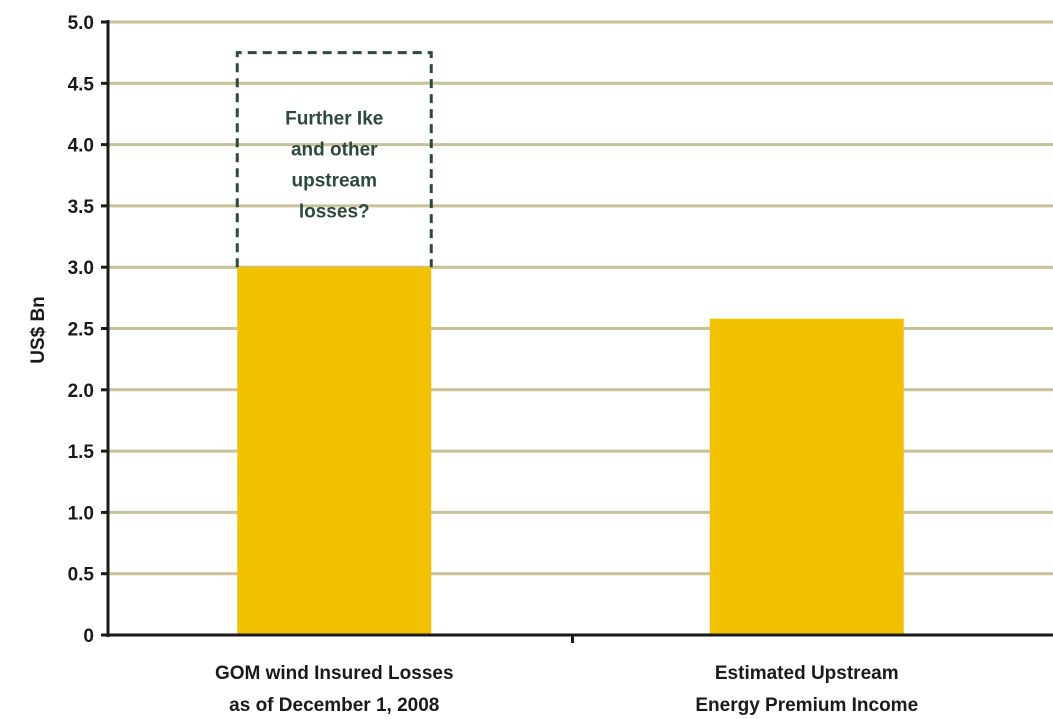 Image resolution: width=1053 pixels, height=719 pixels. I want to click on y-tick-label: 0, so click(88, 636).